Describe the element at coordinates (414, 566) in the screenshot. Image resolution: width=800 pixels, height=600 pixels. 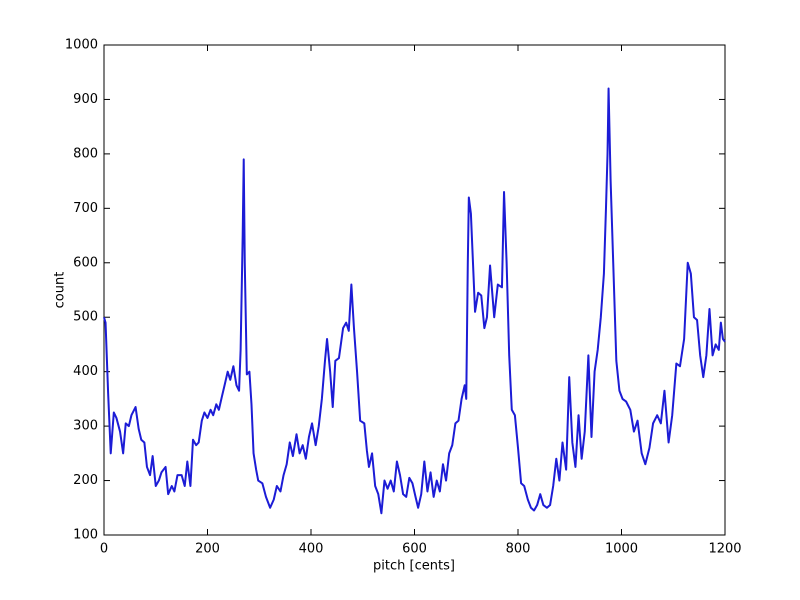
I see `x-axis-label: pitch [cents]` at that location.